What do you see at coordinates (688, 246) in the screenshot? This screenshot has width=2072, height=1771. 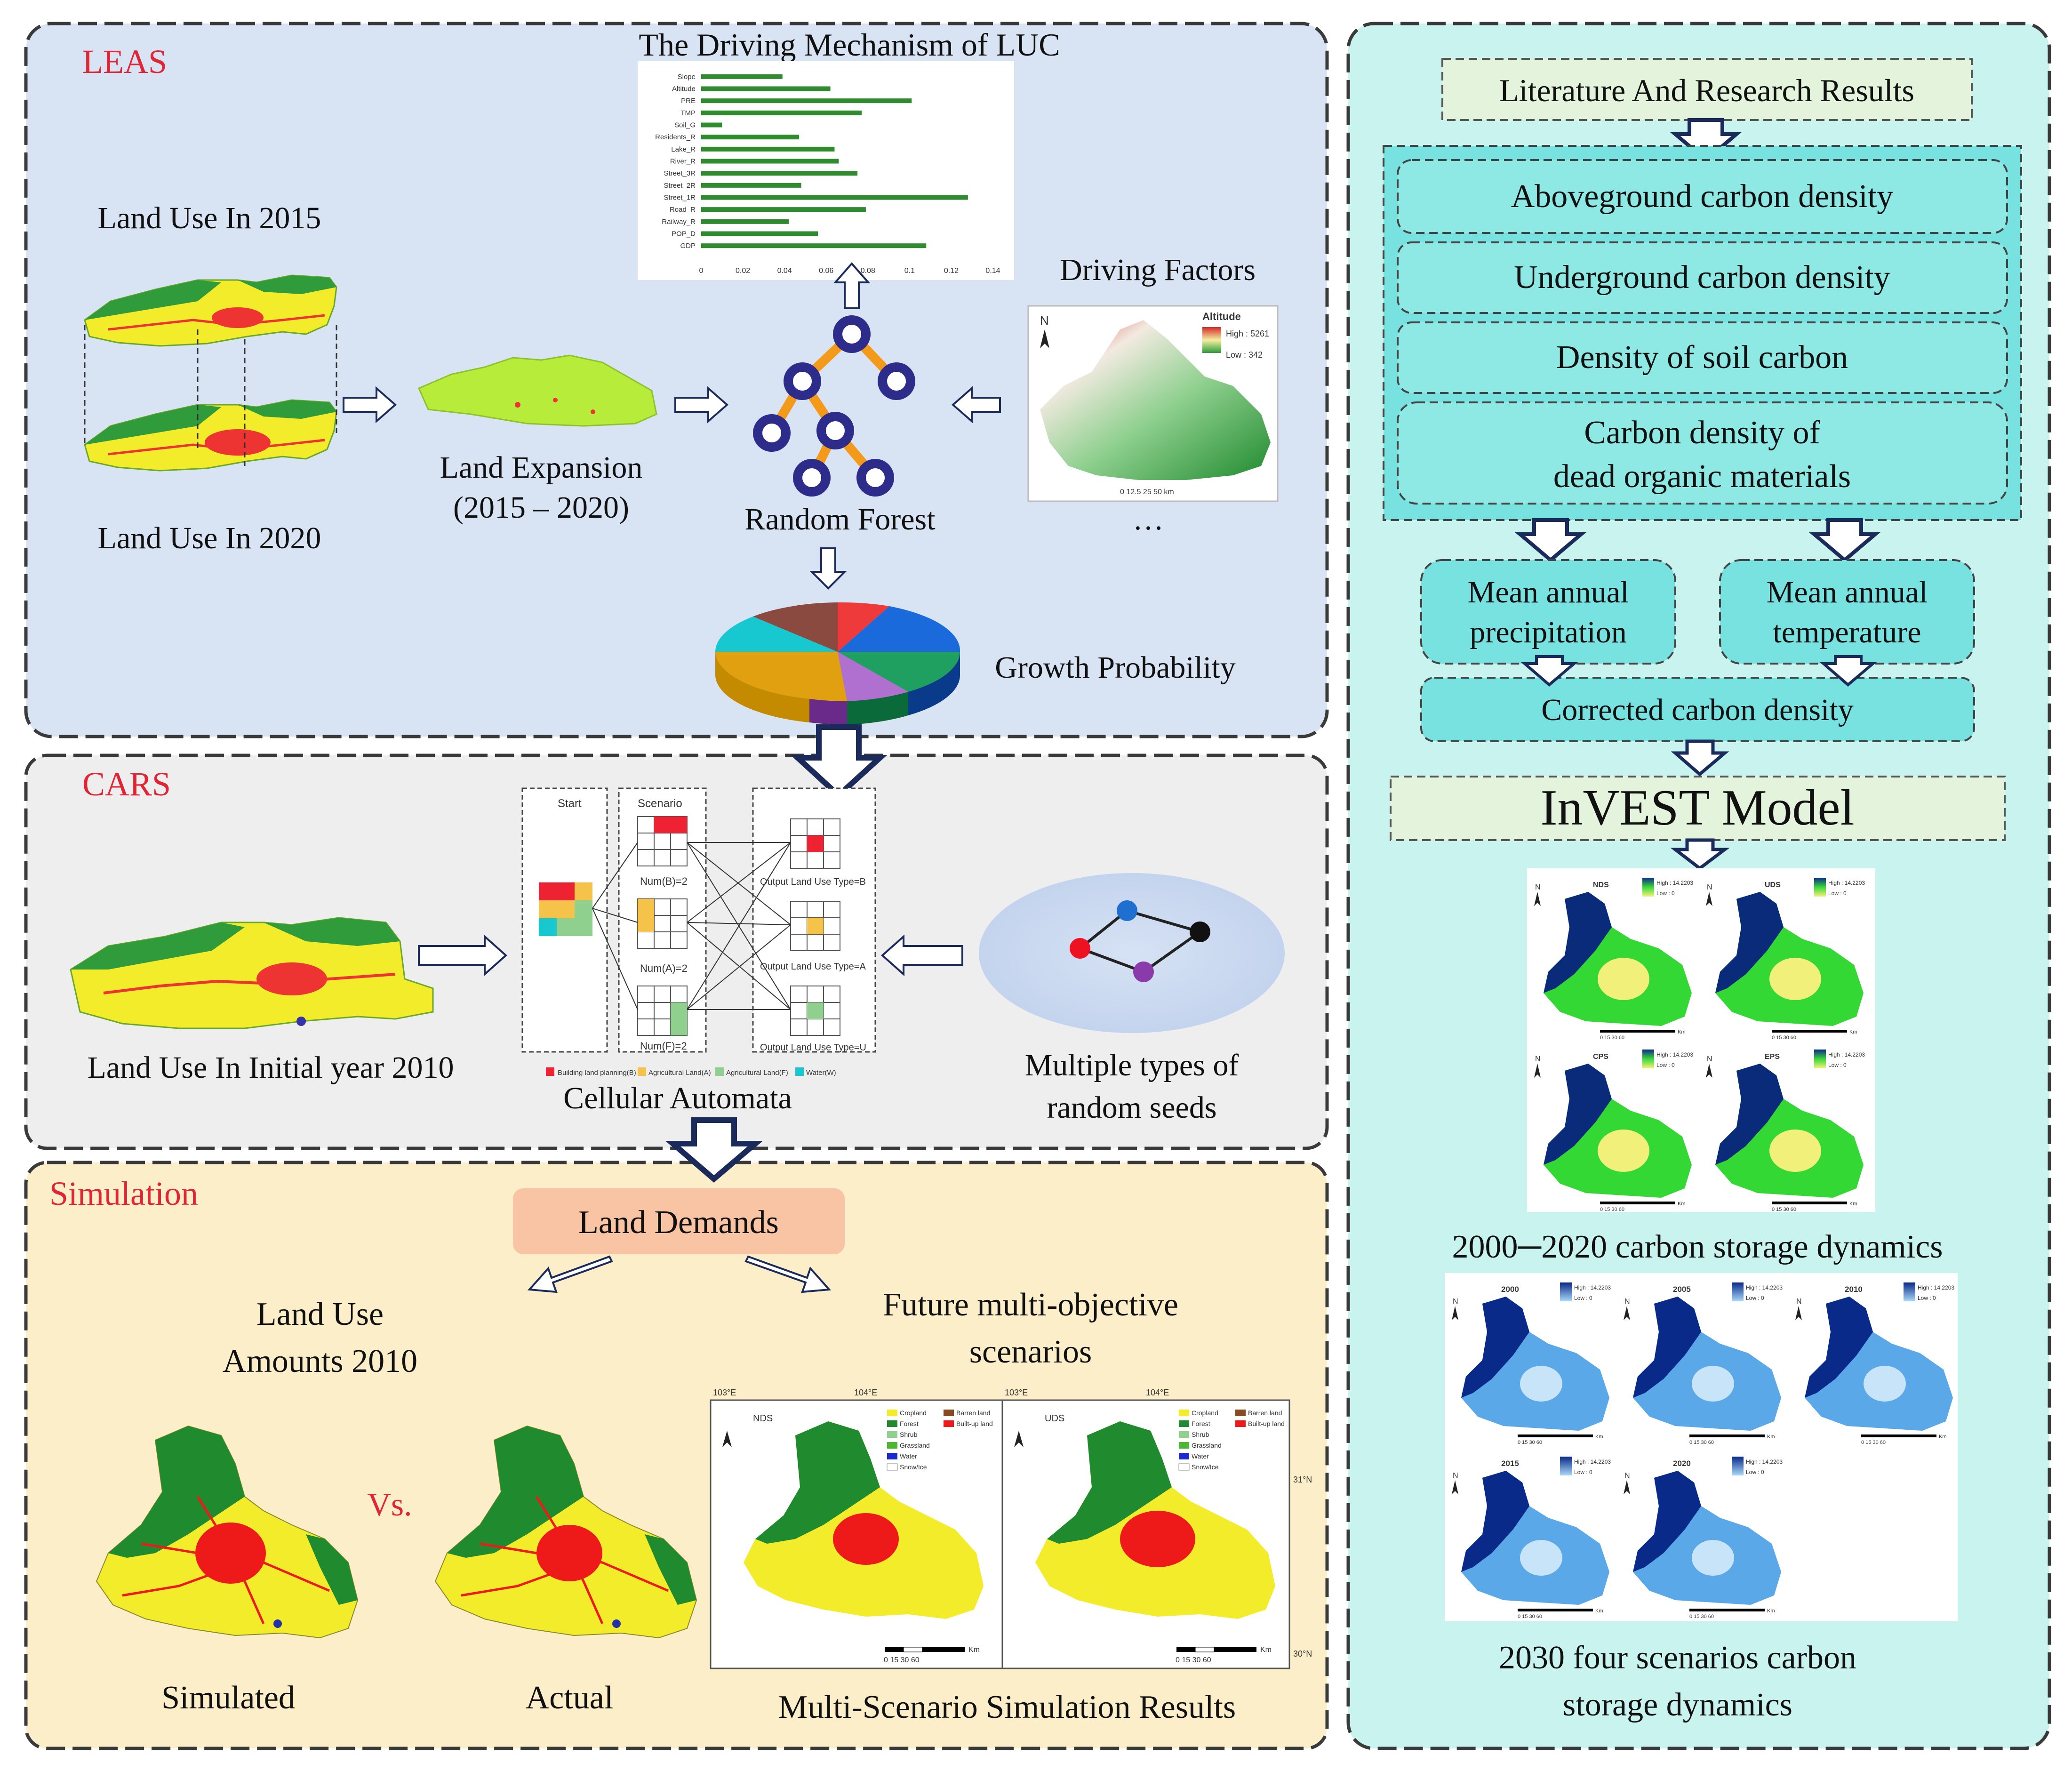 I see `bar-category-label: GDP` at bounding box center [688, 246].